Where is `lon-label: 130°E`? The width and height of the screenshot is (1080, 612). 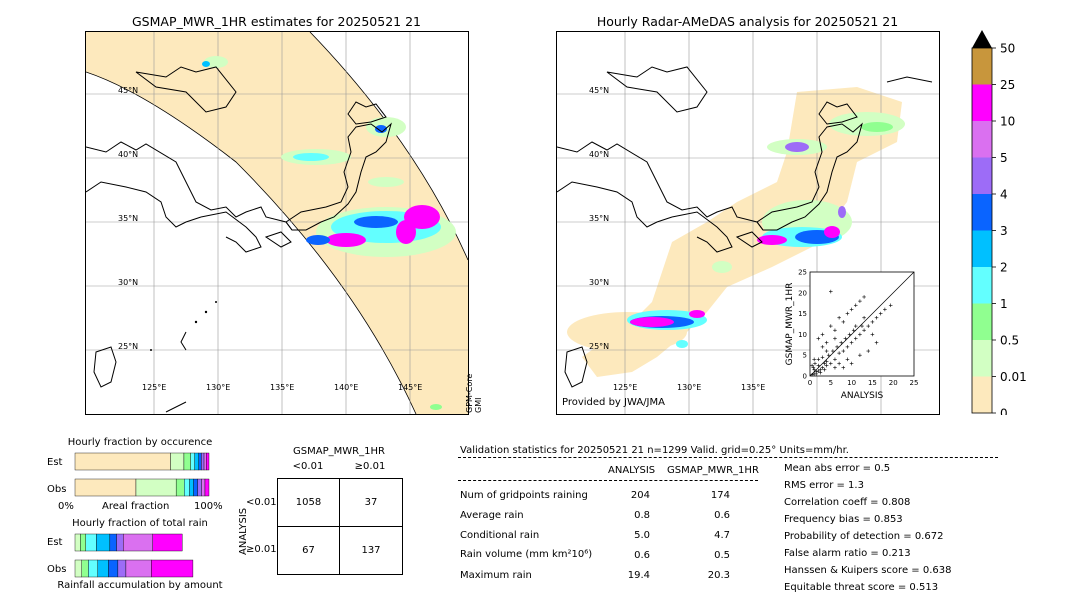 lon-label: 130°E is located at coordinates (218, 387).